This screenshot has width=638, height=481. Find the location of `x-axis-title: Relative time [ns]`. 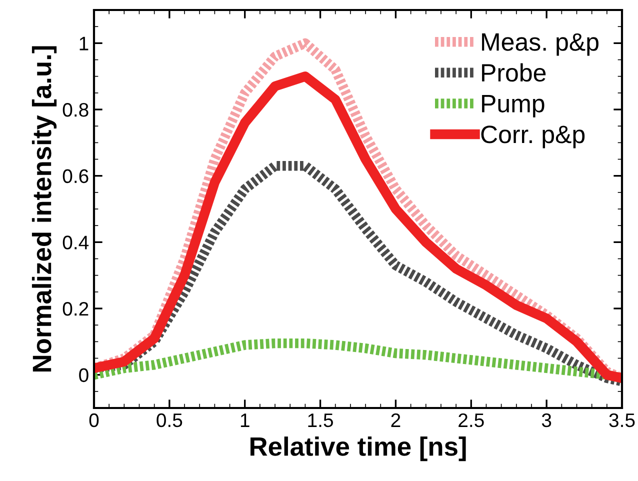

x-axis-title: Relative time [ns] is located at coordinates (358, 449).